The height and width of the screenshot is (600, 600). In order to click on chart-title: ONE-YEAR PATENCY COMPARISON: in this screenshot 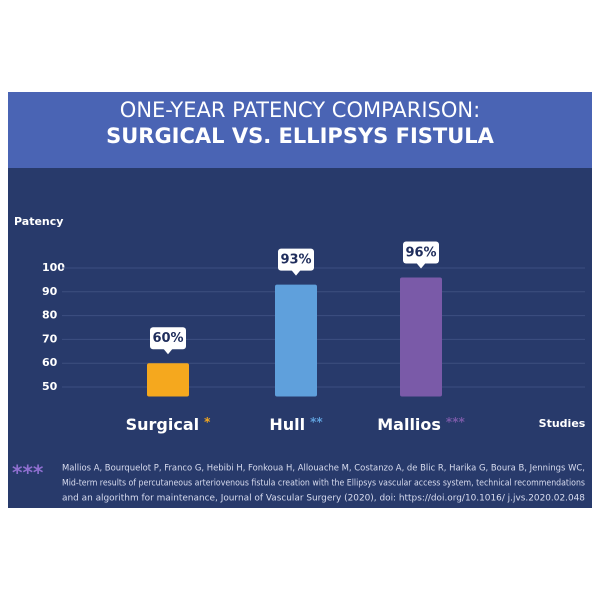, I will do `click(300, 110)`.